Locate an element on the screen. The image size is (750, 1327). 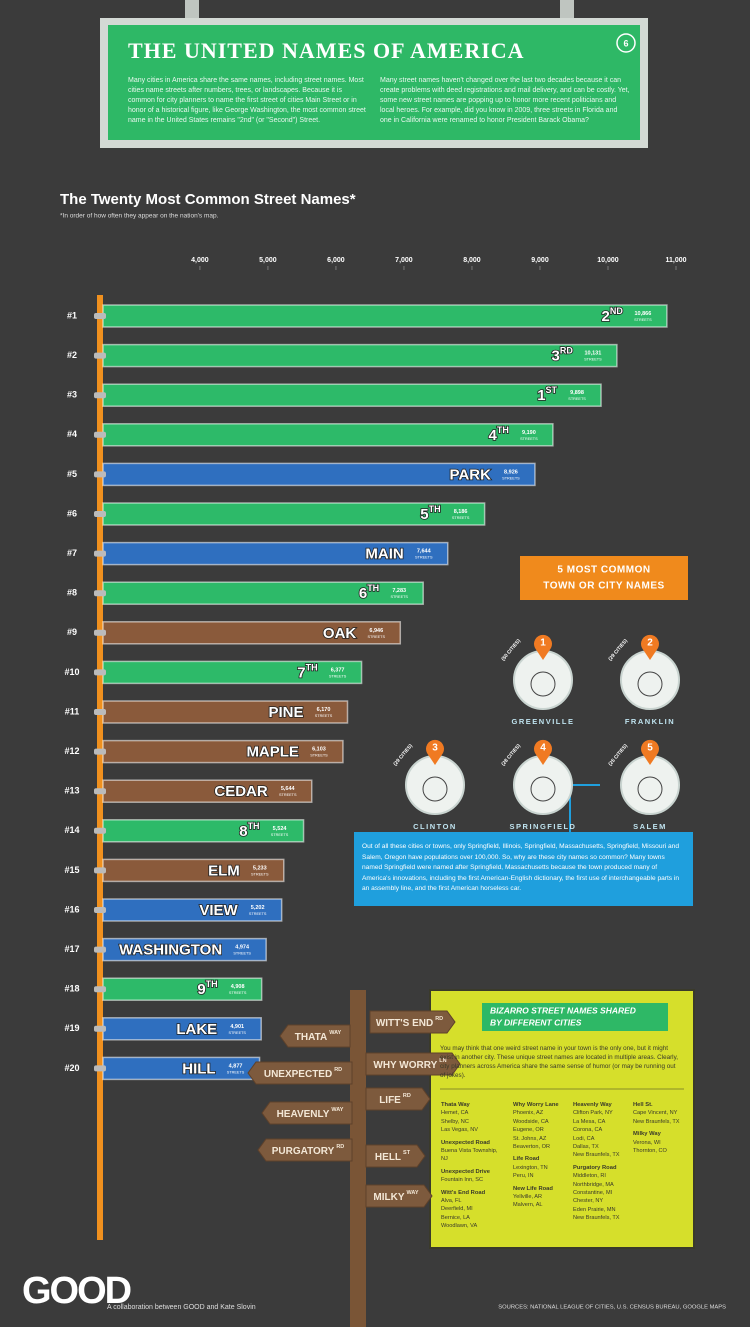
value-label: 5,233 is located at coordinates (260, 868).